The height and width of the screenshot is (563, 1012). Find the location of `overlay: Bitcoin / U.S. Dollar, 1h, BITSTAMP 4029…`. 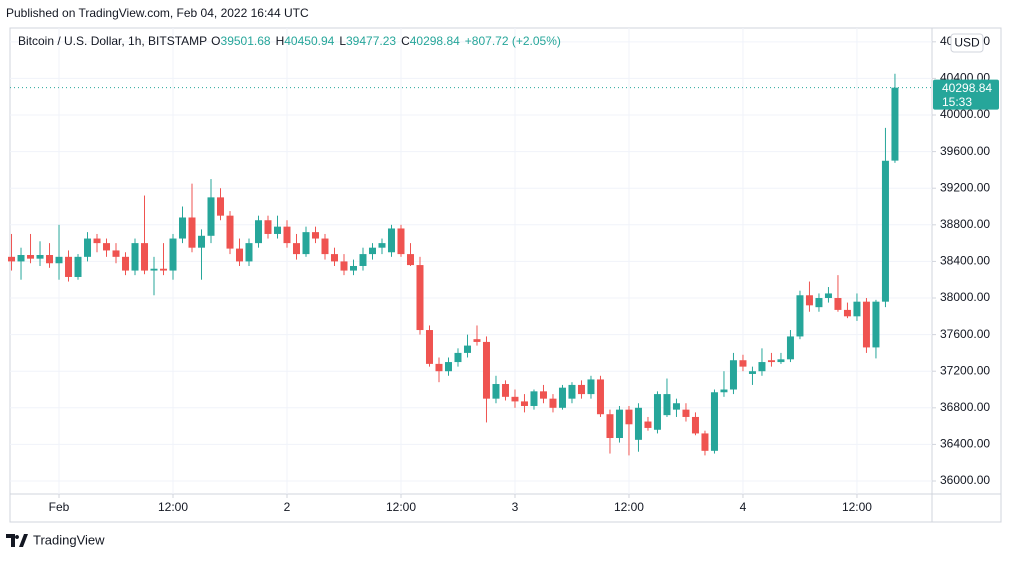

overlay: Bitcoin / U.S. Dollar, 1h, BITSTAMP 4029… is located at coordinates (504, 71).